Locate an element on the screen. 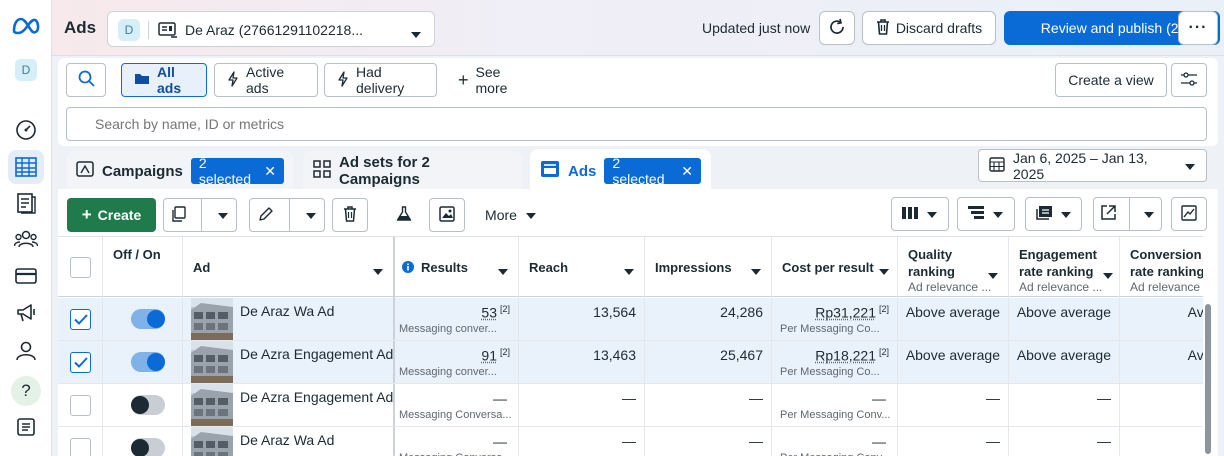  create-button: + Create is located at coordinates (111, 215).